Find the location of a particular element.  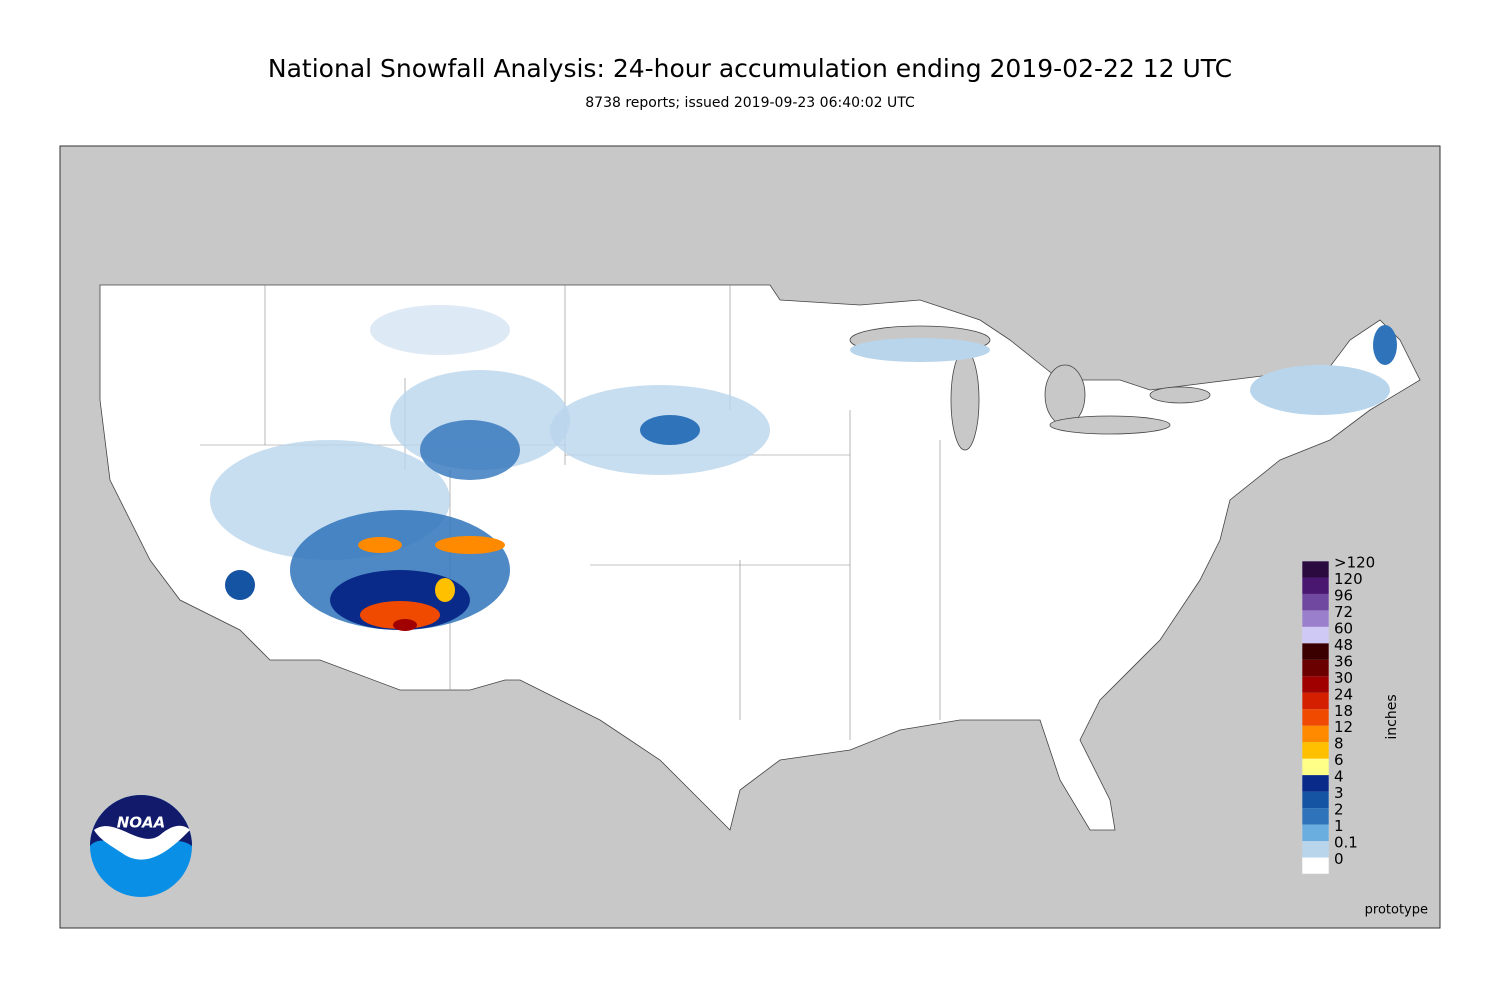

legend-label: 0.1 is located at coordinates (1346, 843).